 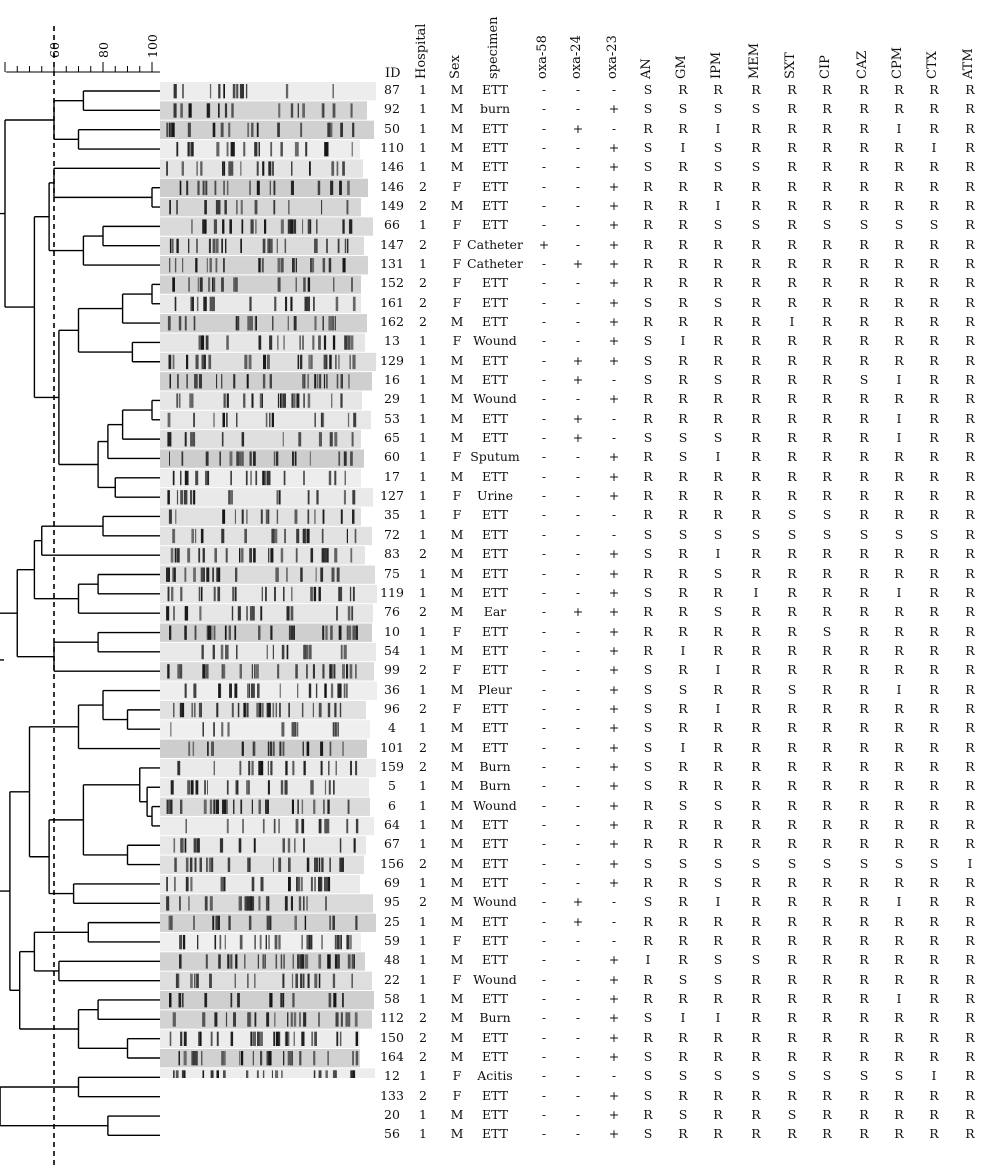 I want to click on cell-an: S, so click(x=648, y=670).